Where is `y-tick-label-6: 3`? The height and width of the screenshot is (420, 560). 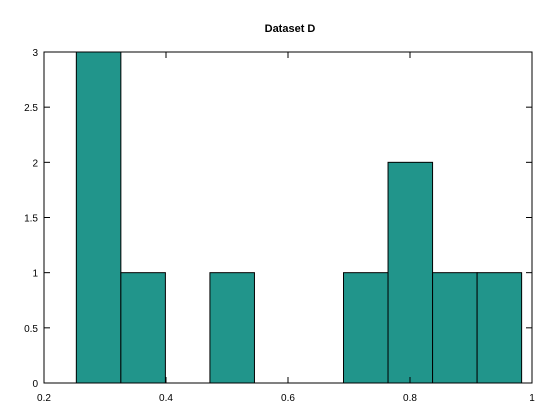
y-tick-label-6: 3 is located at coordinates (35, 53).